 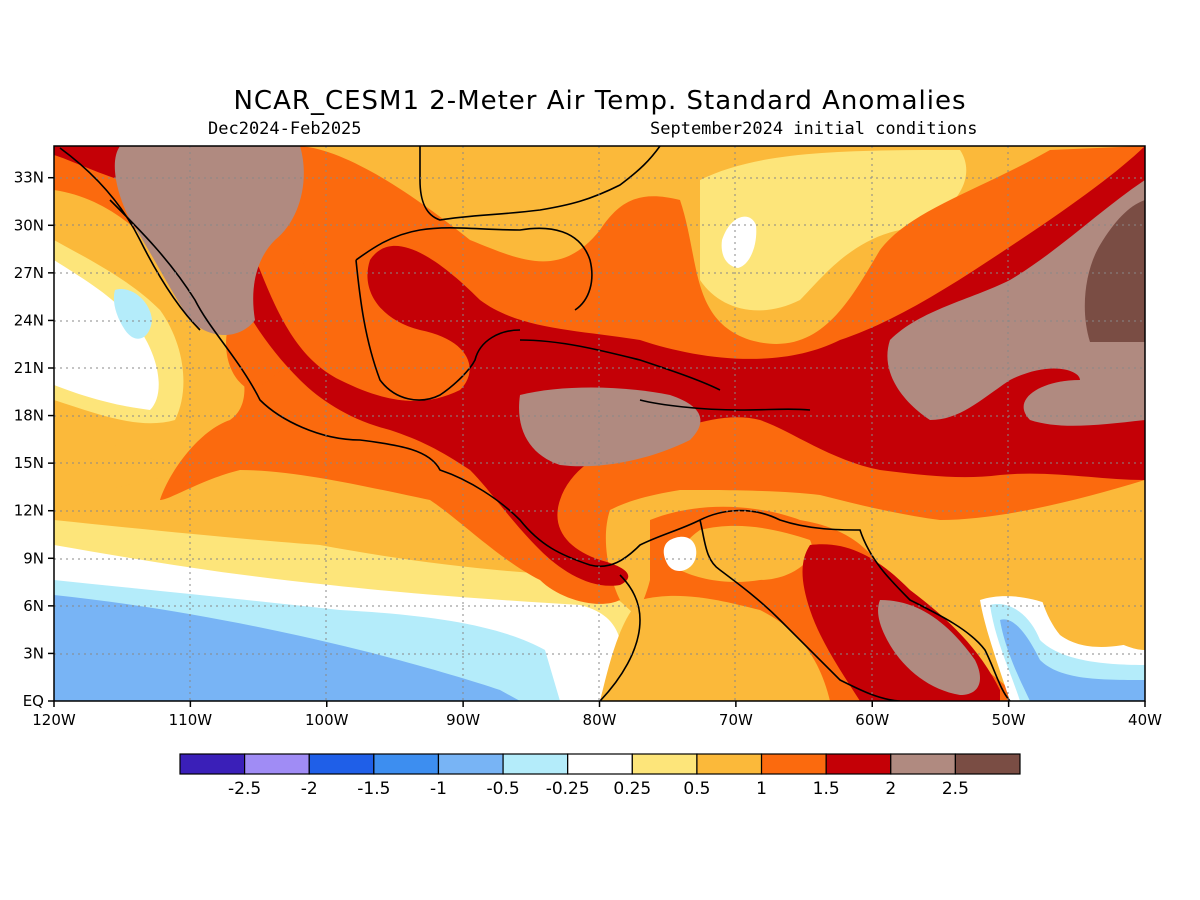 I want to click on colorbar-label: 0.25, so click(x=632, y=789).